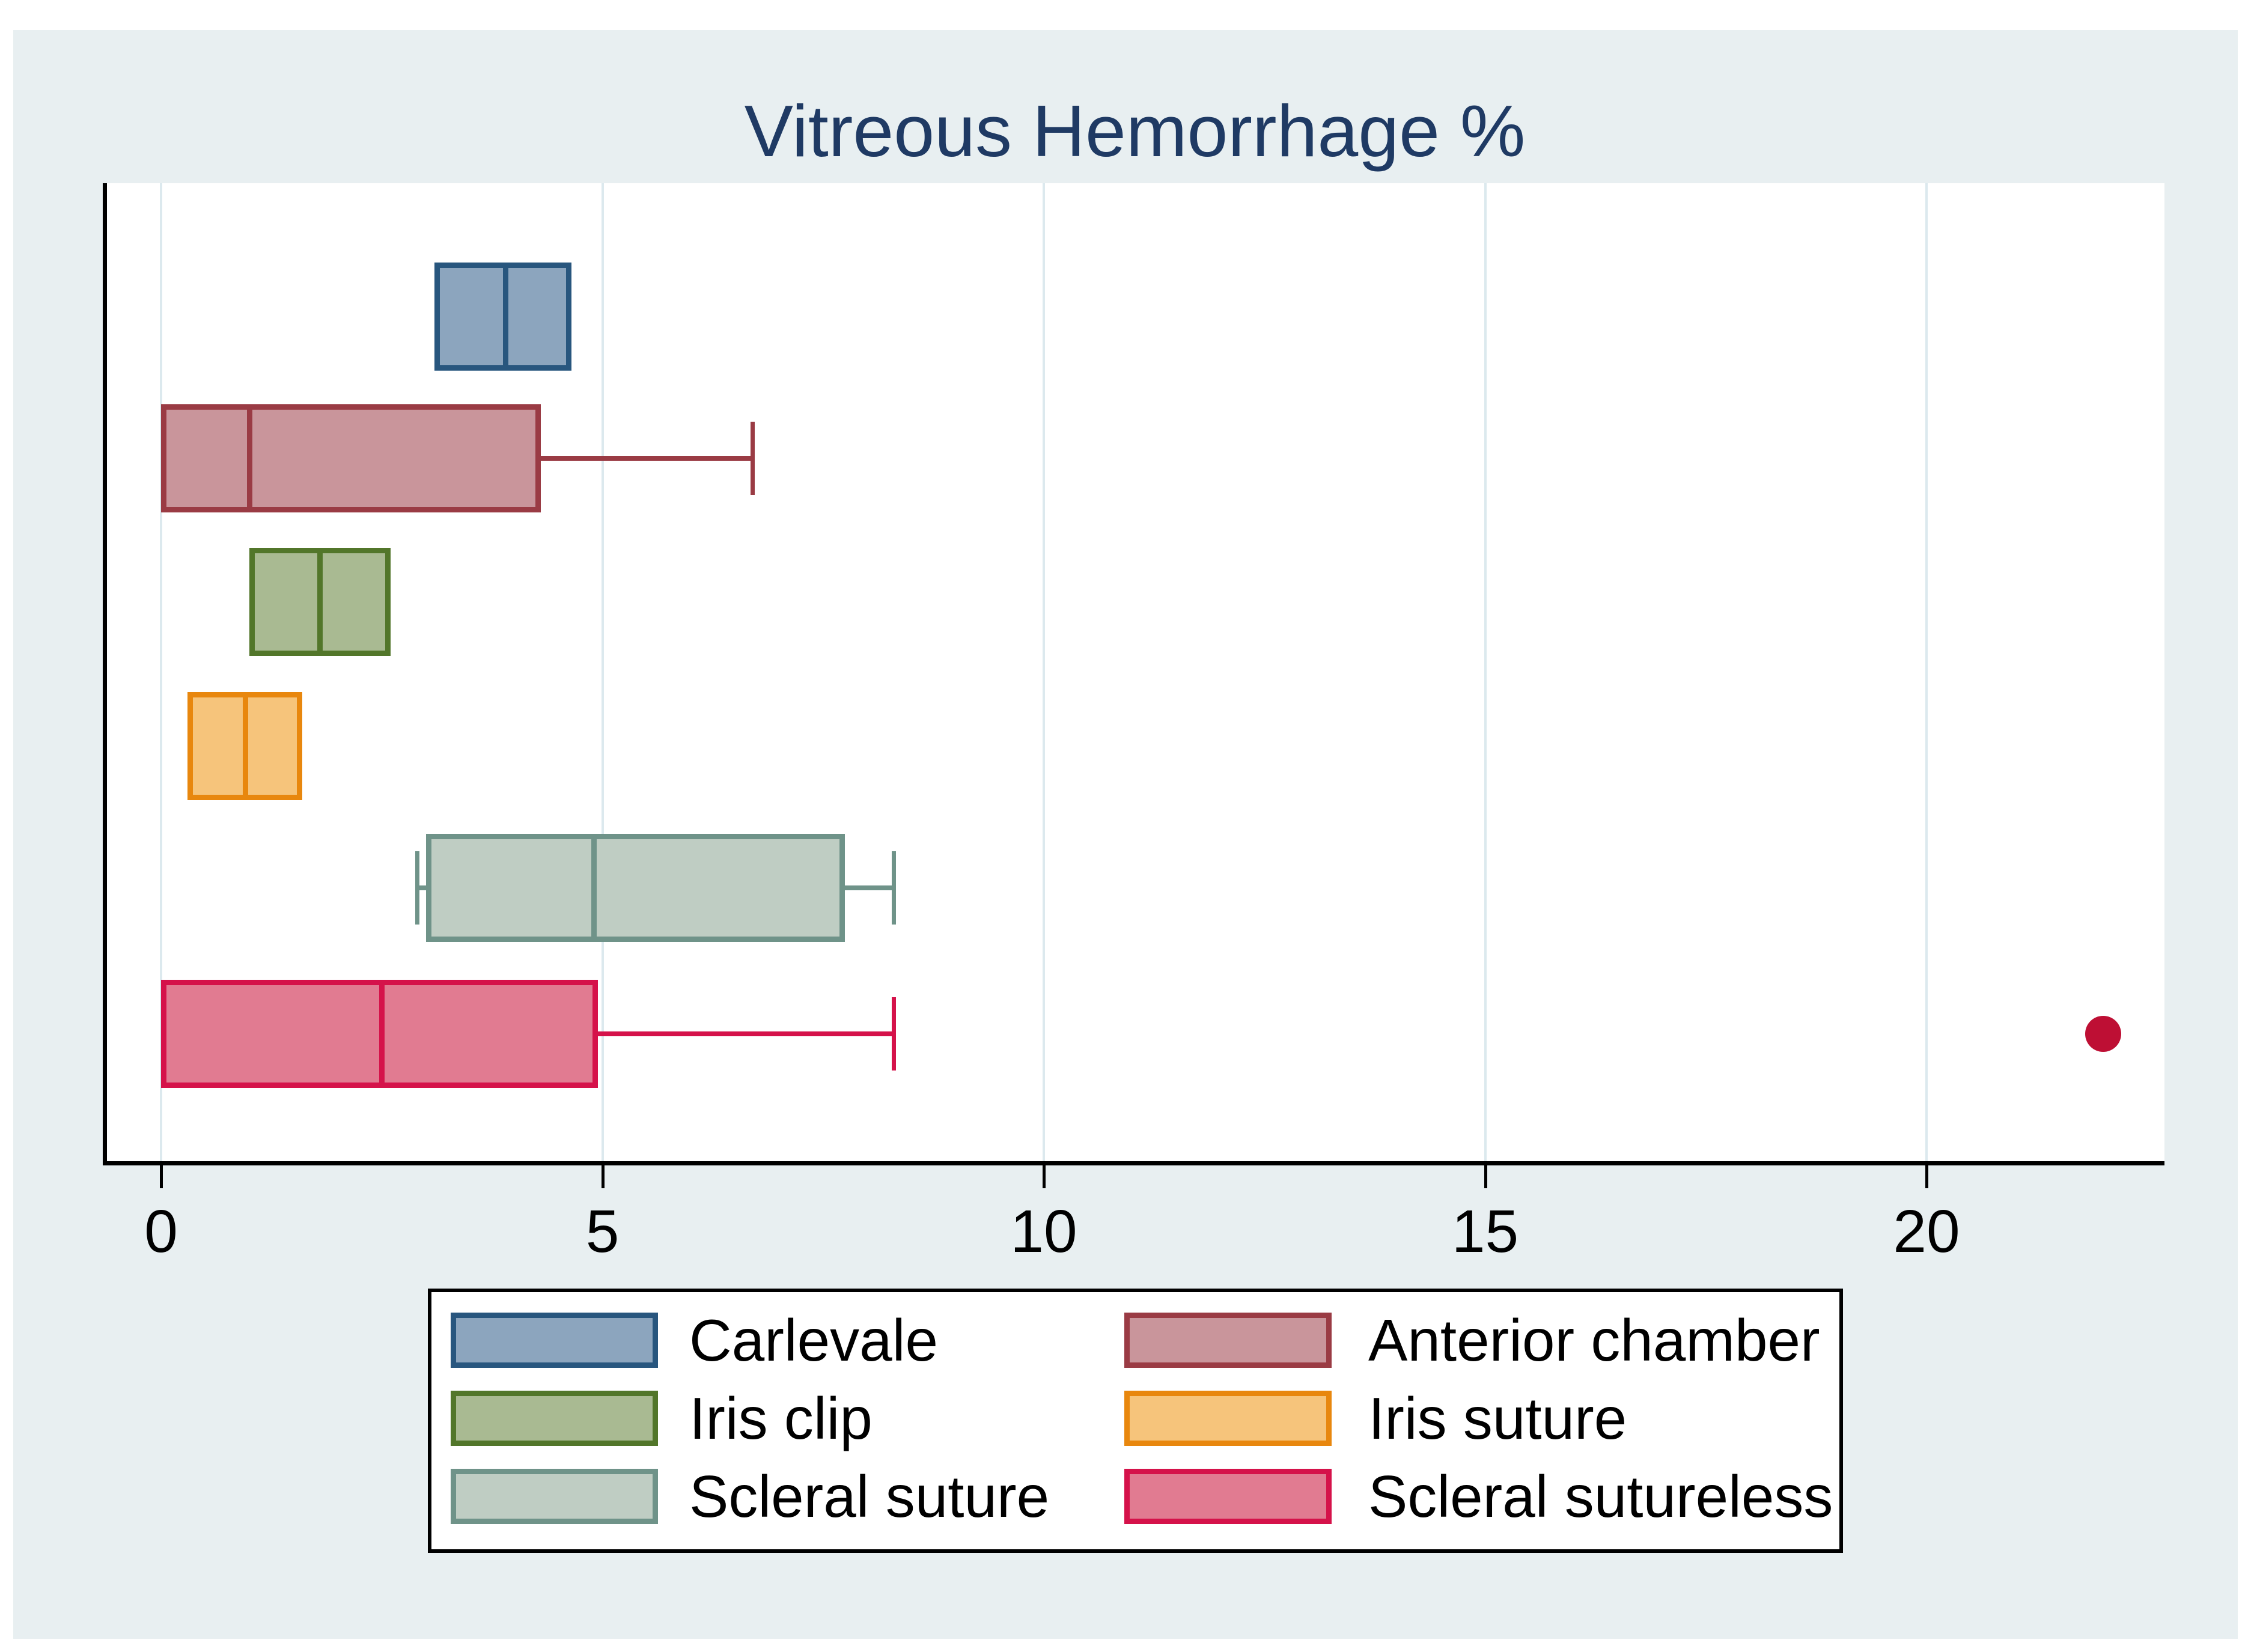 This screenshot has height=1652, width=2251. What do you see at coordinates (554, 1340) in the screenshot?
I see `legend-swatch-carlevale` at bounding box center [554, 1340].